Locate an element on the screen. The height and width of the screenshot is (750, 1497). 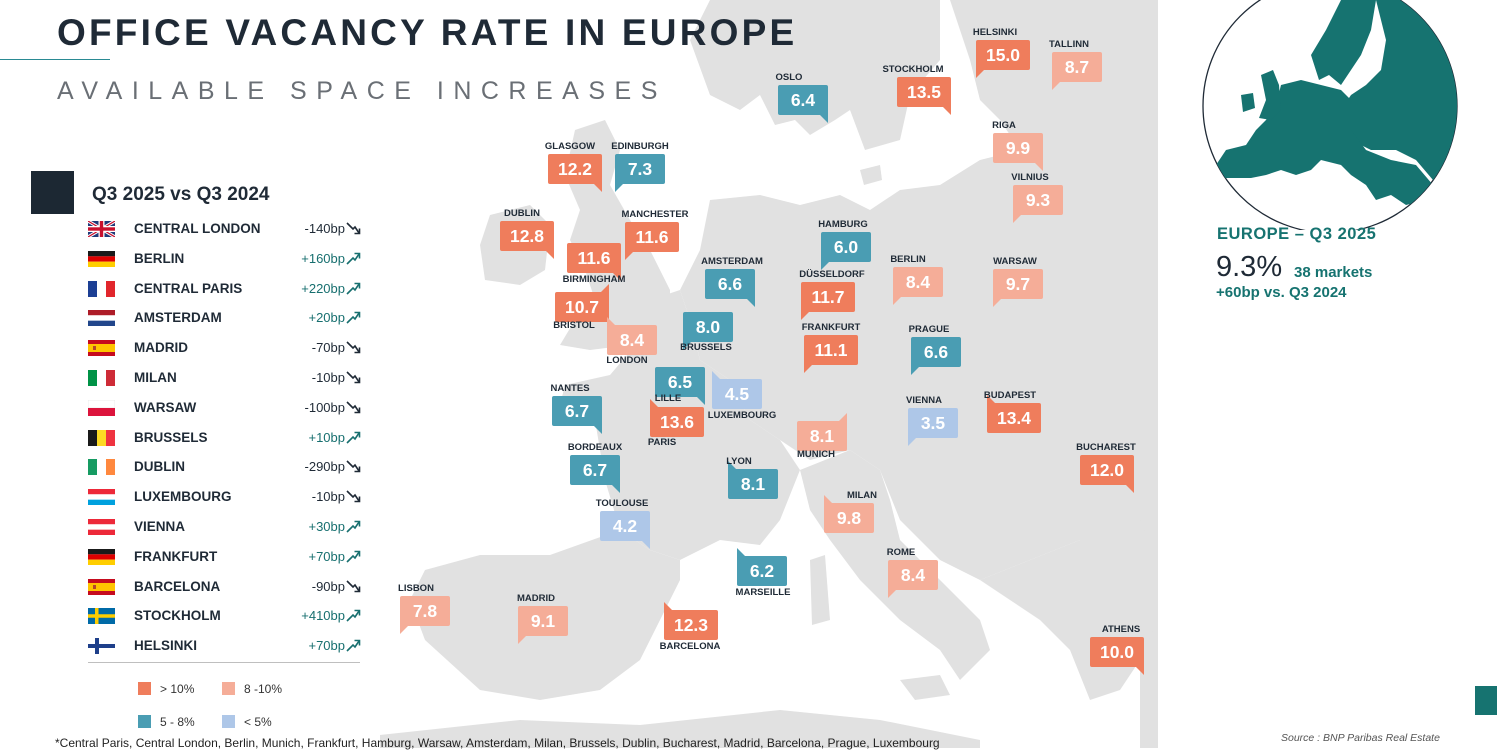
city-change: -100bp is located at coordinates (324, 407).